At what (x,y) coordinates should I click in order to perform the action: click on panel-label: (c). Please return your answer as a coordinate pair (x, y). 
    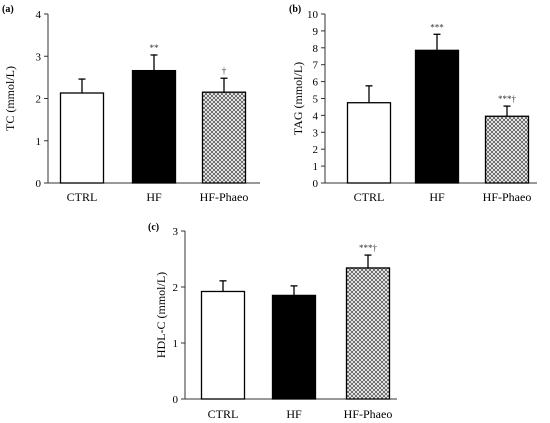
    Looking at the image, I should click on (153, 227).